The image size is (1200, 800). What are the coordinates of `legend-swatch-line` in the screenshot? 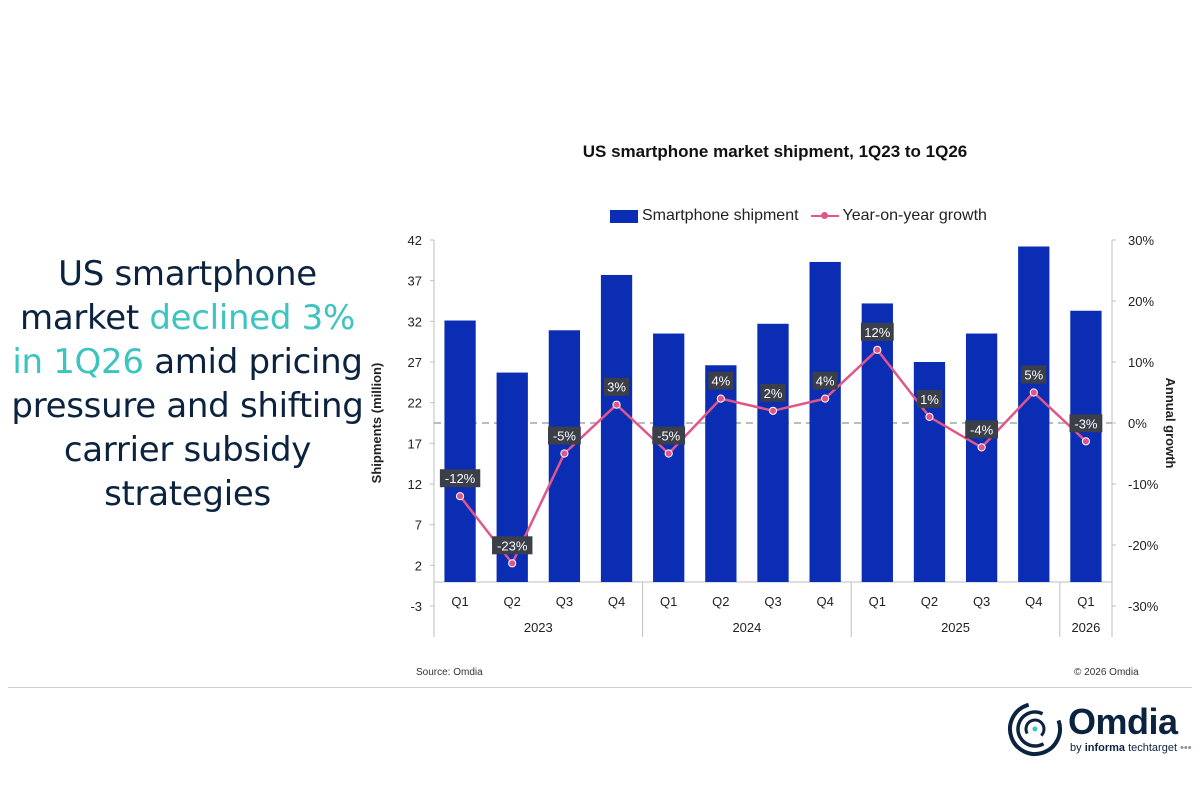 It's located at (824, 216).